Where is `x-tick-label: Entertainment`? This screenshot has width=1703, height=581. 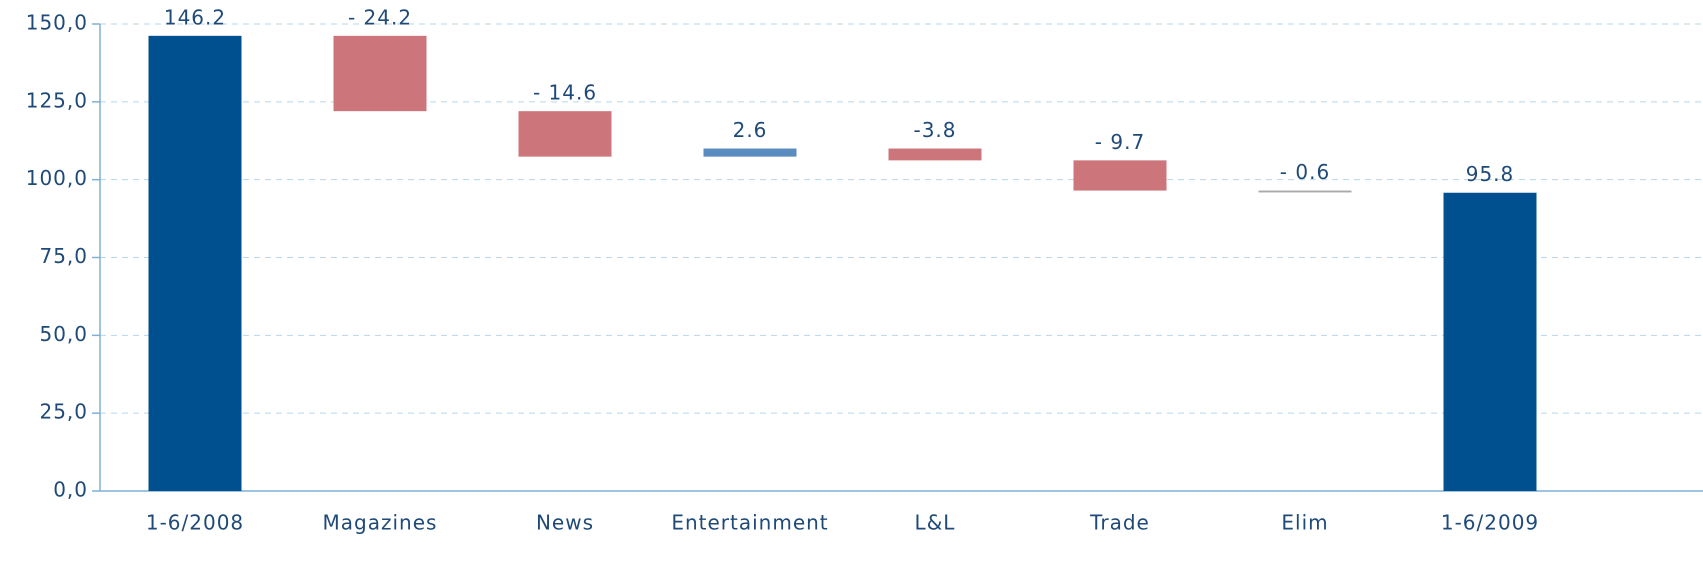 x-tick-label: Entertainment is located at coordinates (749, 523).